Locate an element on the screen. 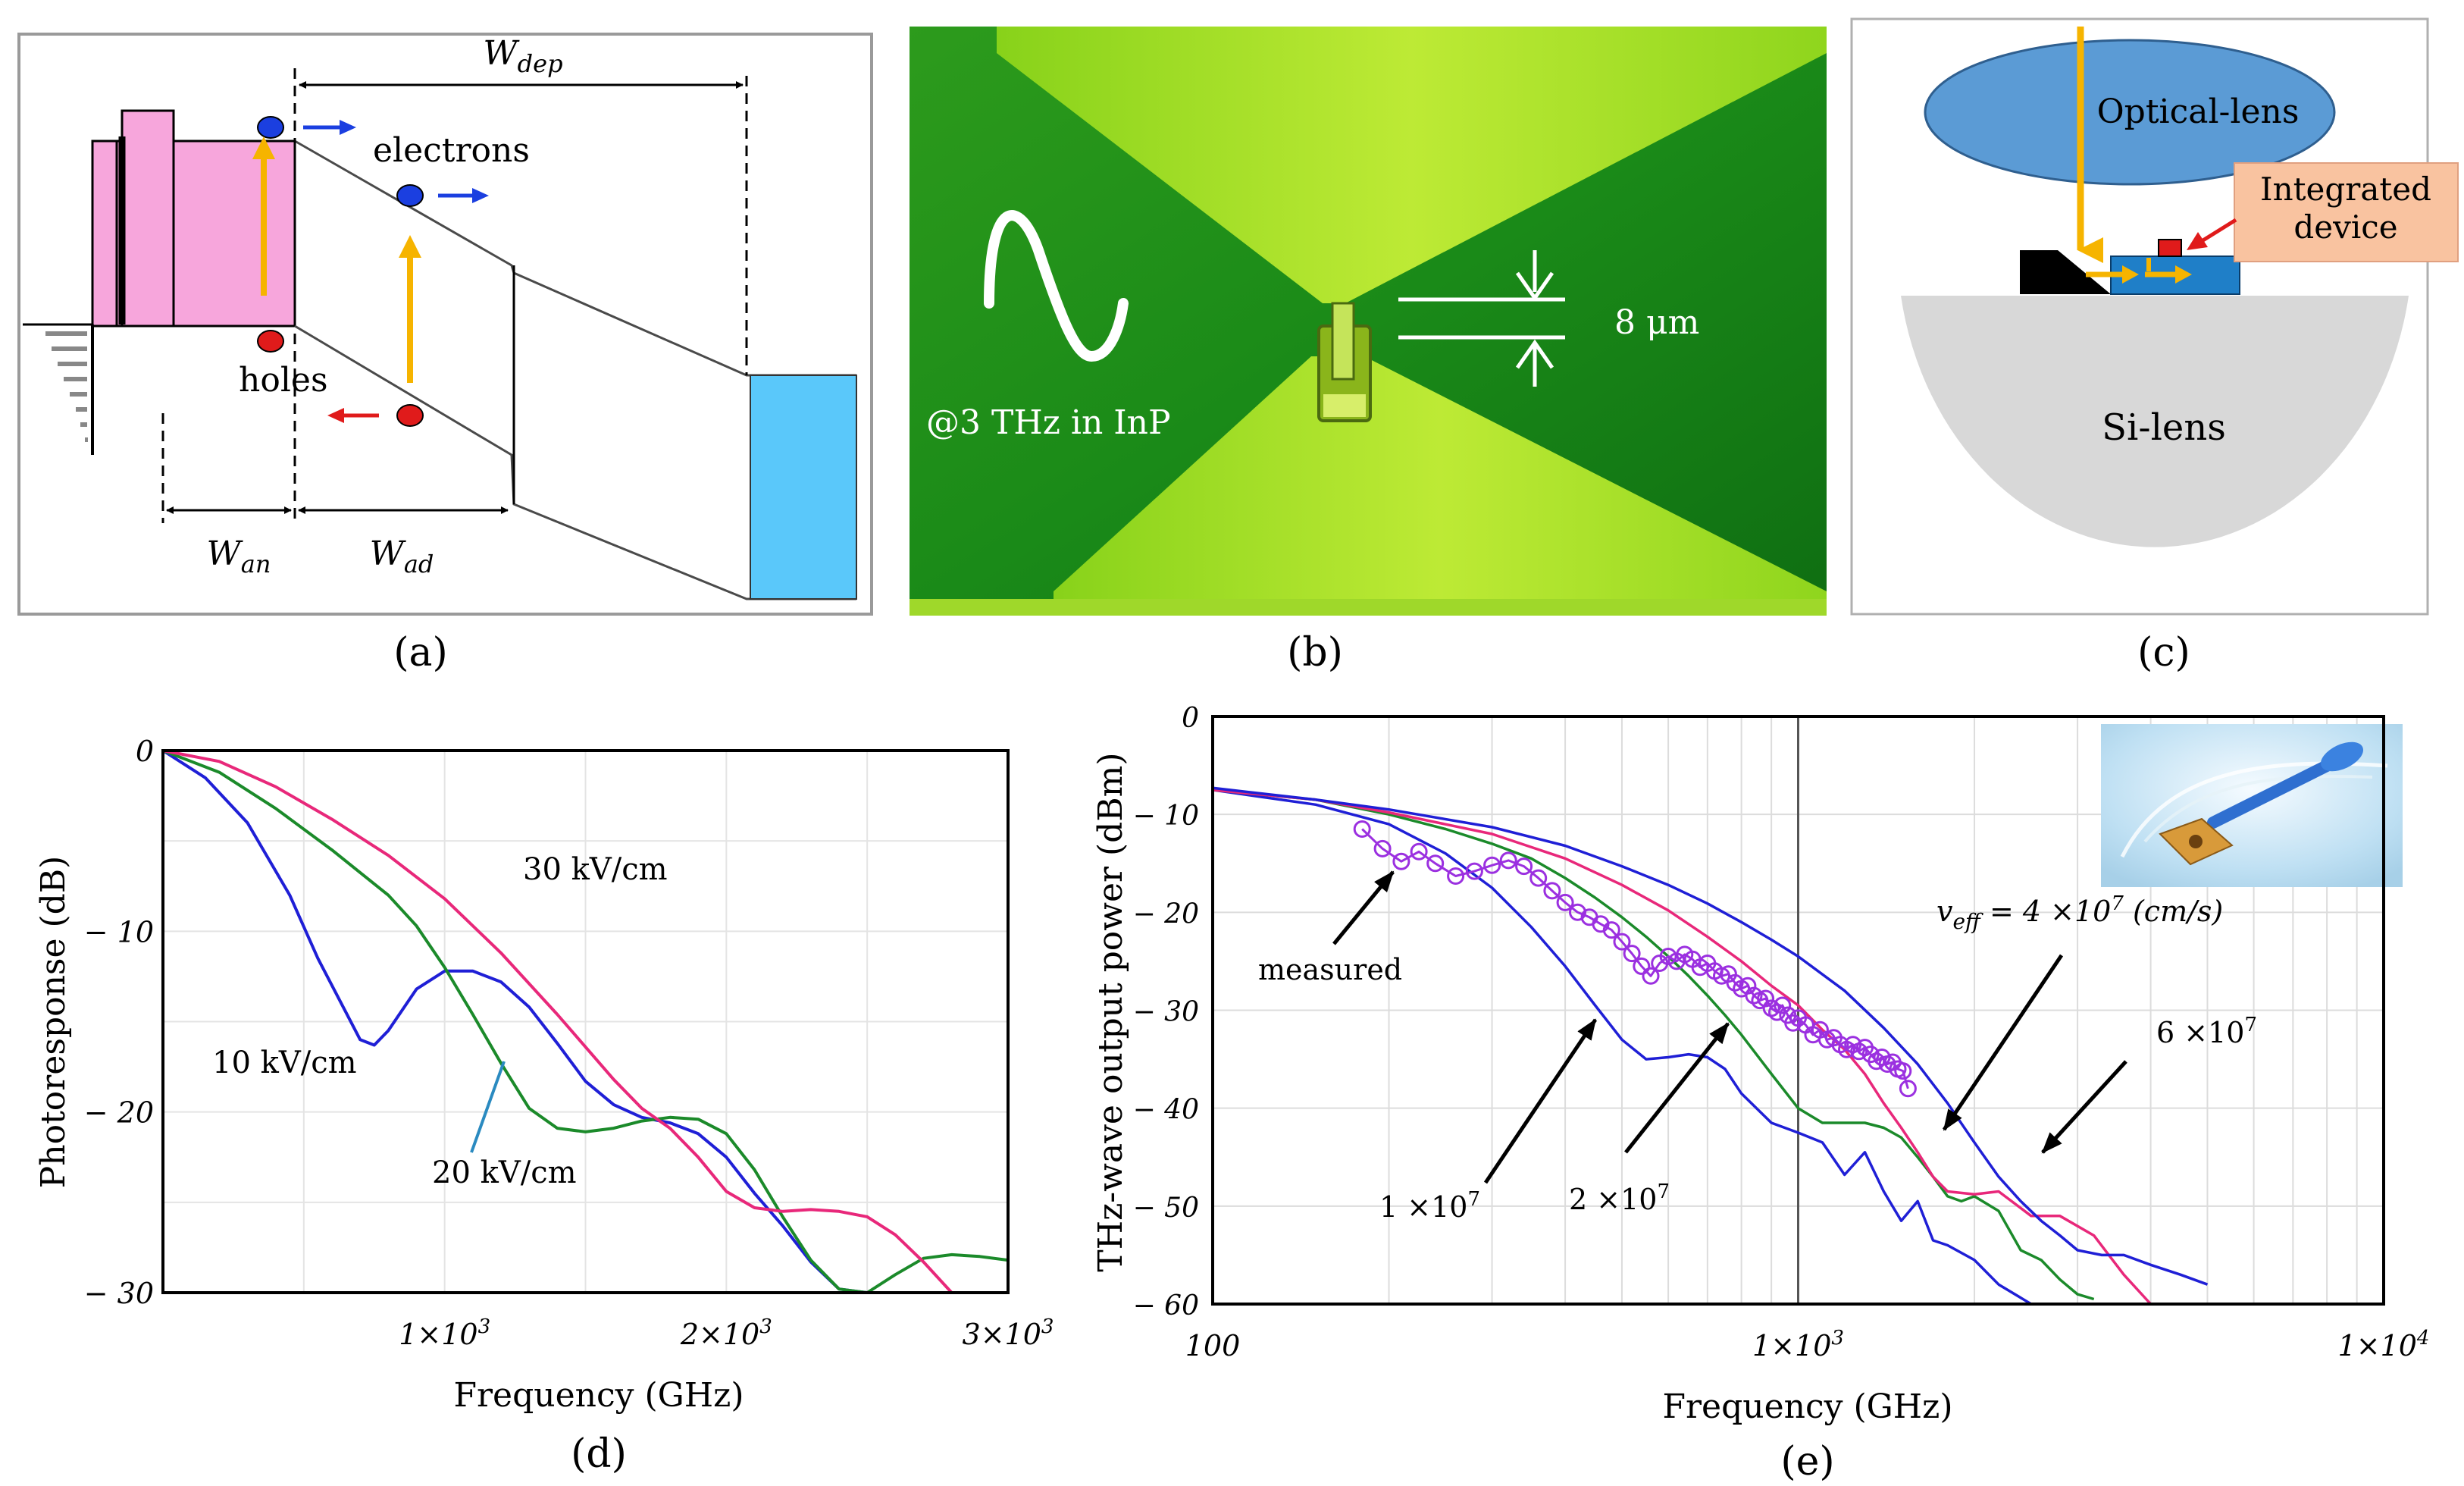 This screenshot has height=1486, width=2464. integrated-device-label-1: Integrated is located at coordinates (2345, 189).